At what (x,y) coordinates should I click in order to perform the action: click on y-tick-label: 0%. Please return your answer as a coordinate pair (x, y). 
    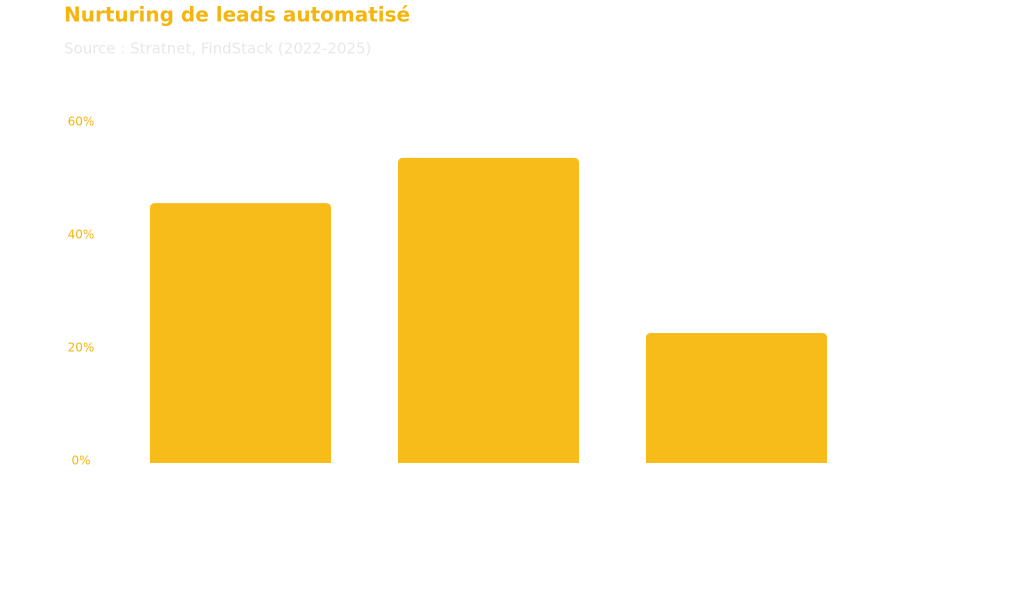
    Looking at the image, I should click on (80, 461).